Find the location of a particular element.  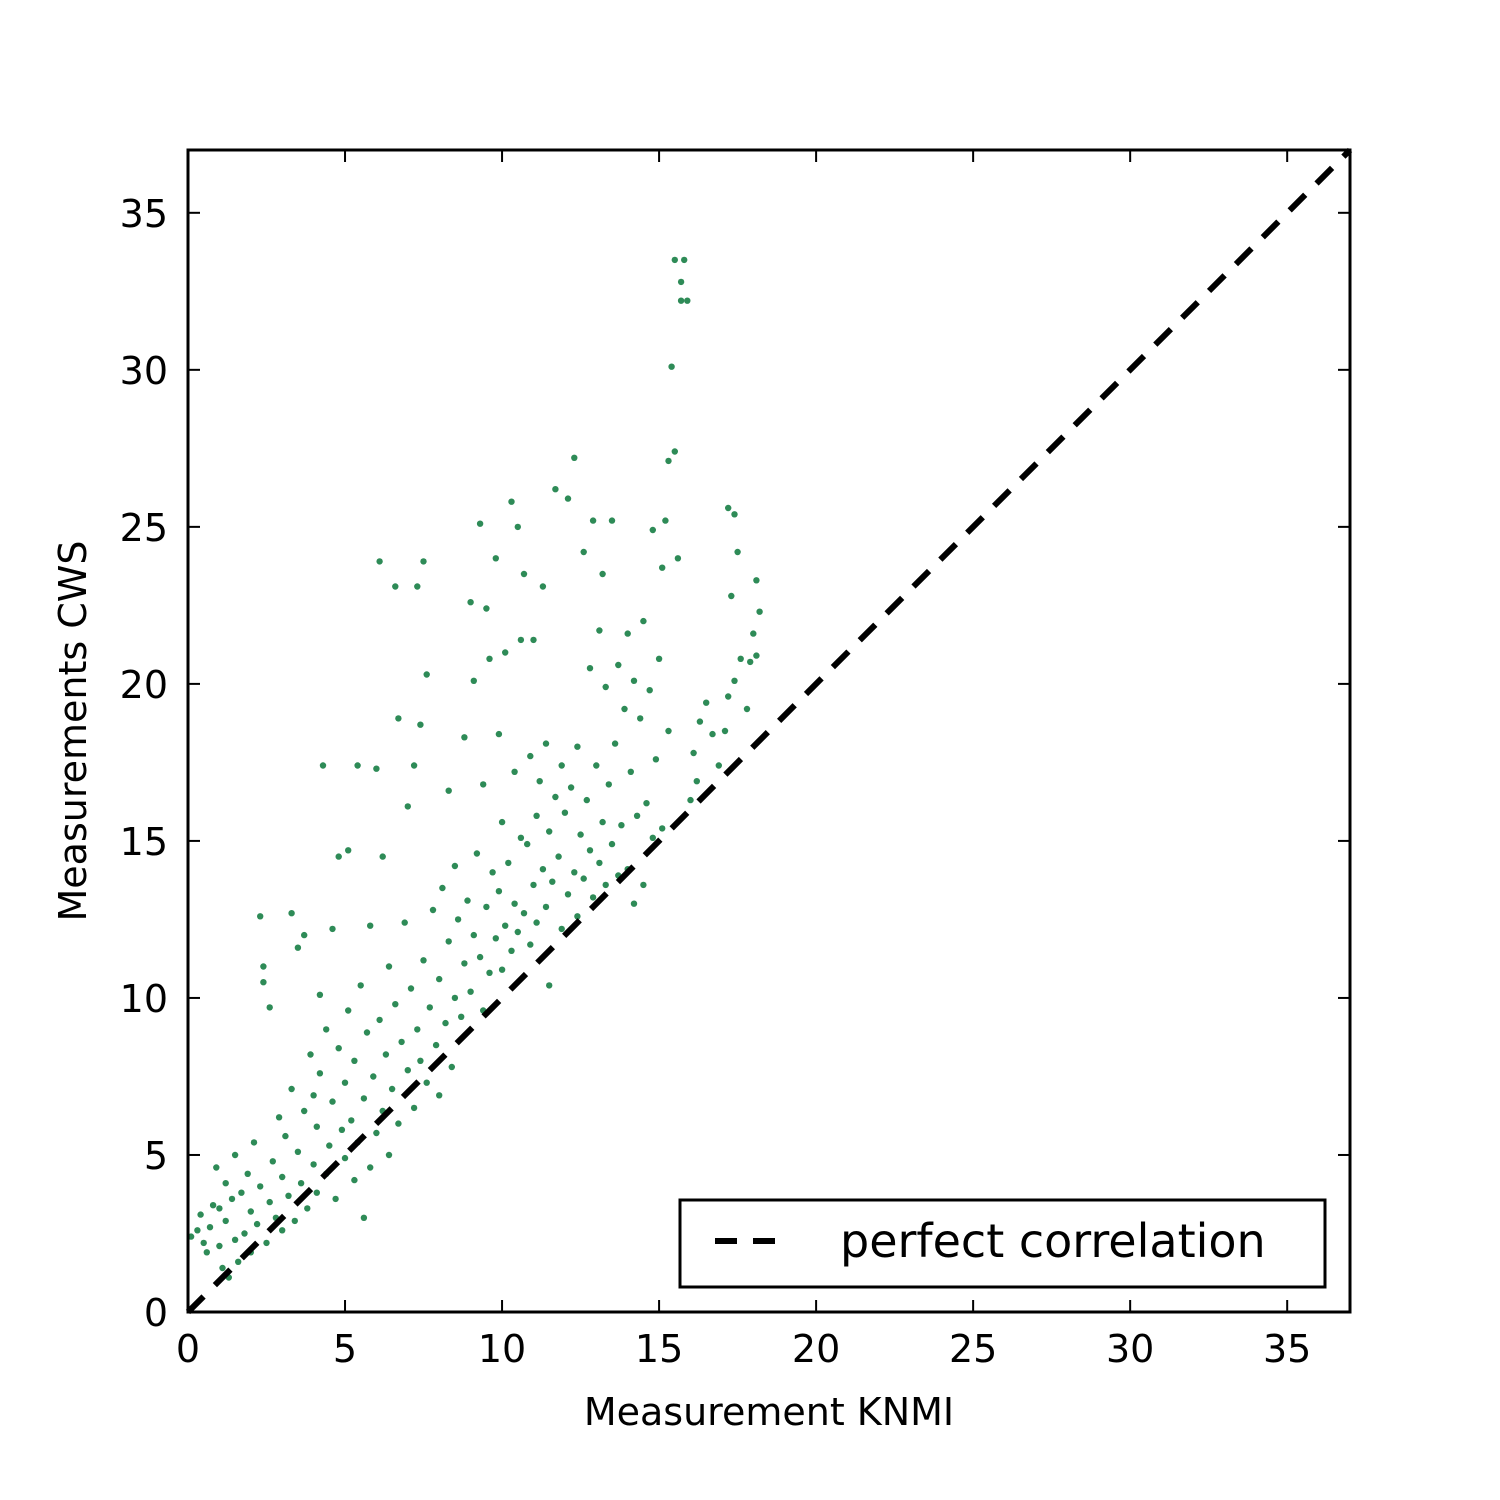

y-tick-label: 0 is located at coordinates (156, 1313).